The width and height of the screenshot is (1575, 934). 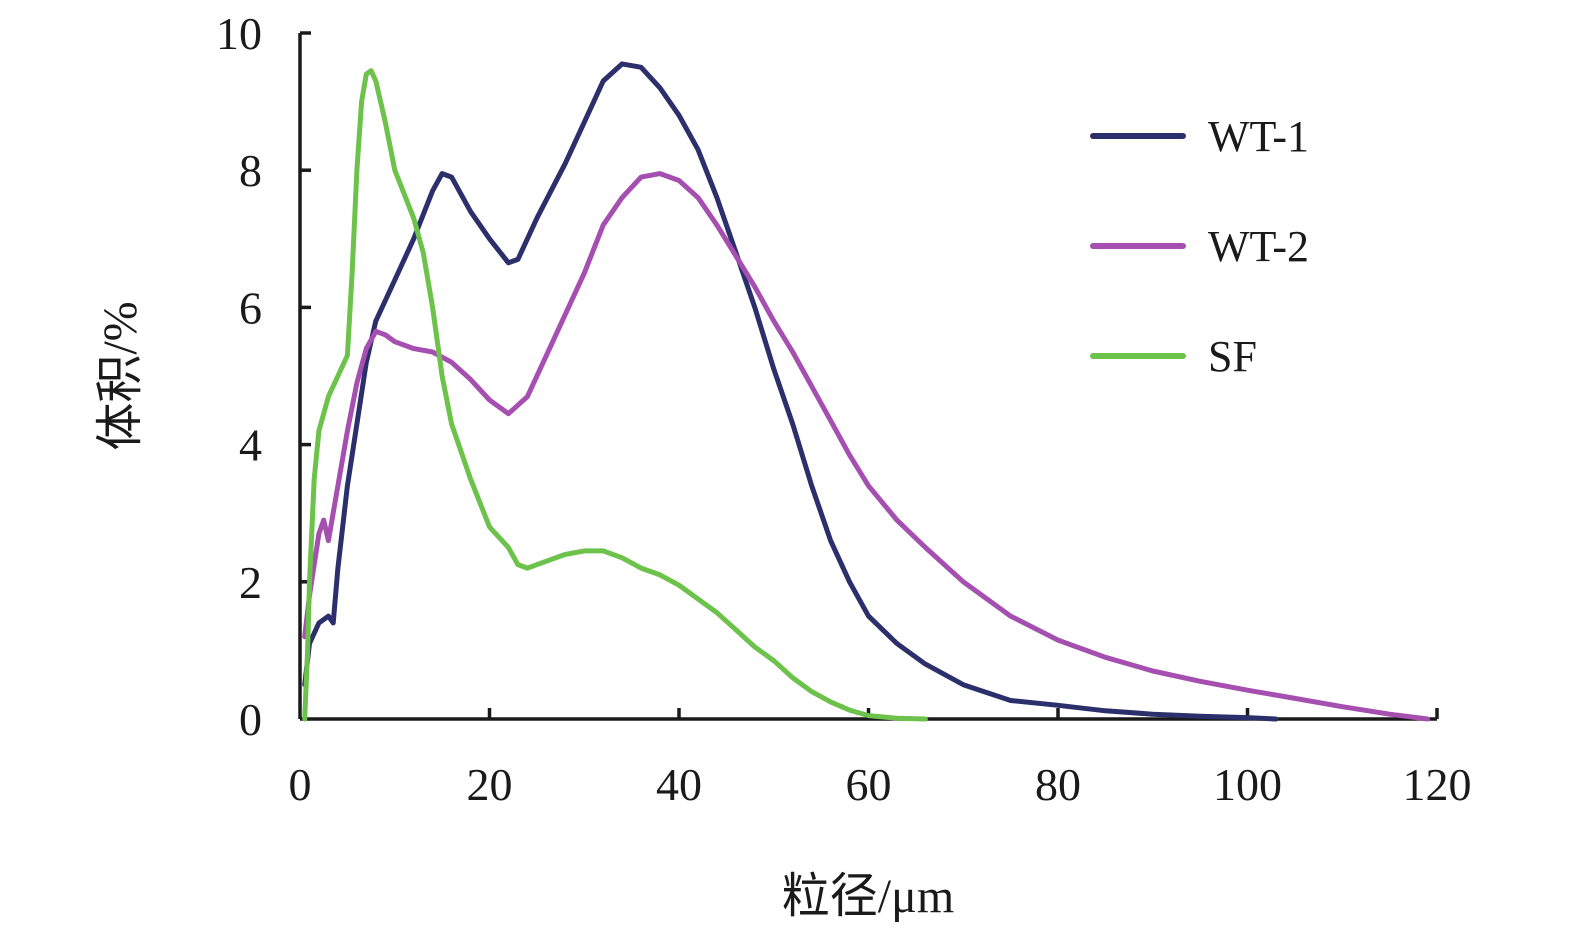 What do you see at coordinates (1199, 246) in the screenshot?
I see `legend: WT-1 WT-2 SF` at bounding box center [1199, 246].